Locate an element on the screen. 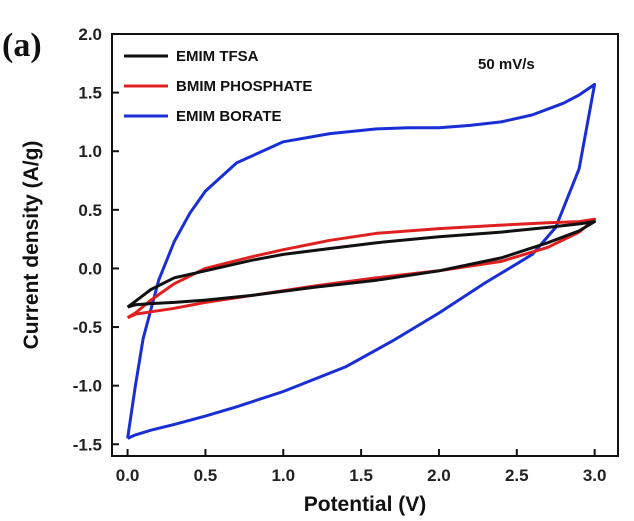  y-tick-label: 0.5 is located at coordinates (90, 210).